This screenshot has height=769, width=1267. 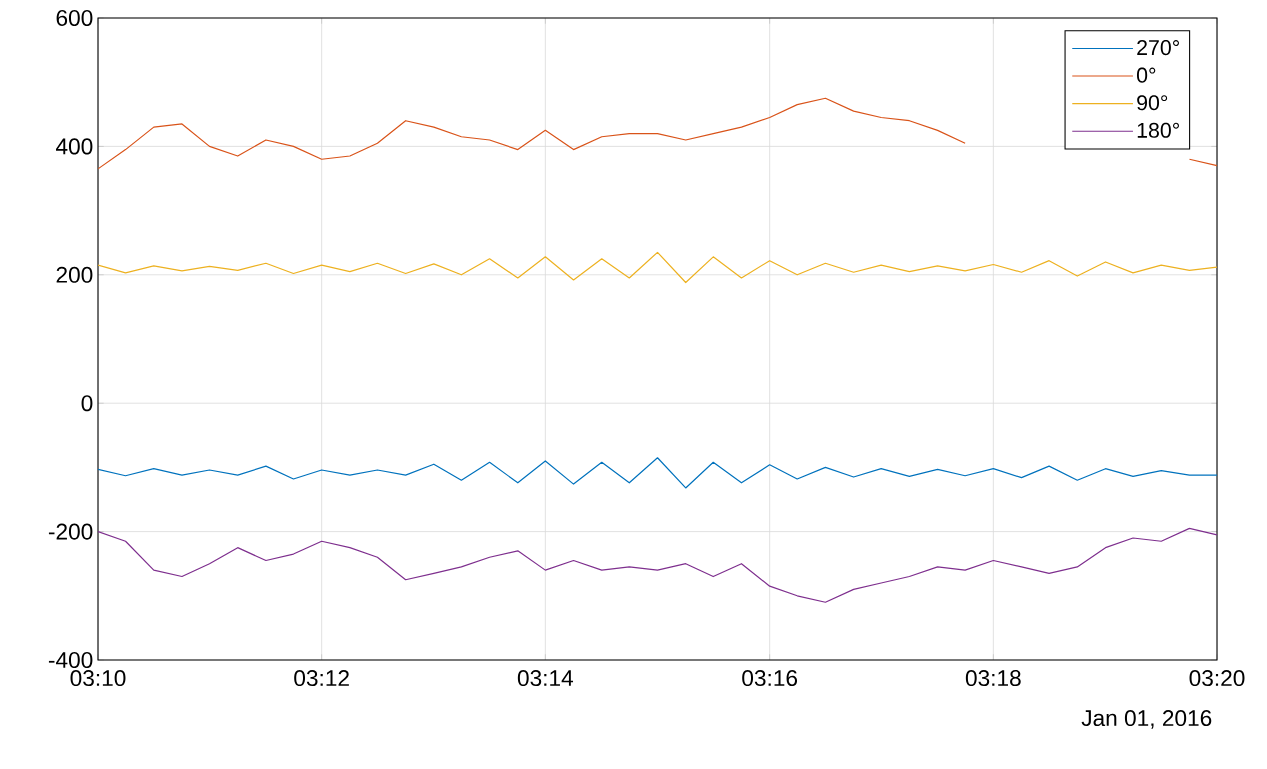 I want to click on x-tick-label: 03:18, so click(x=993, y=678).